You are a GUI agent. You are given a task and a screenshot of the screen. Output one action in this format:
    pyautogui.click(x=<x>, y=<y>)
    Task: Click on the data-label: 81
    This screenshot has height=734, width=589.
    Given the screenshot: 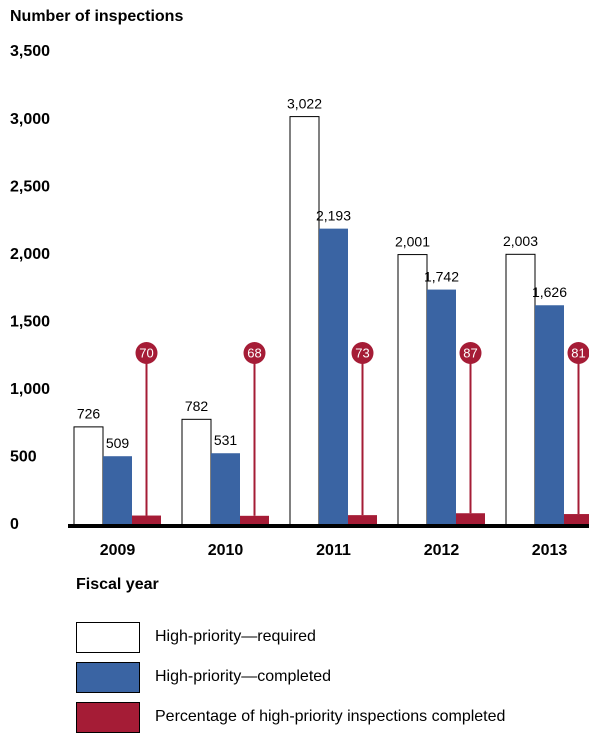 What is the action you would take?
    pyautogui.click(x=578, y=352)
    